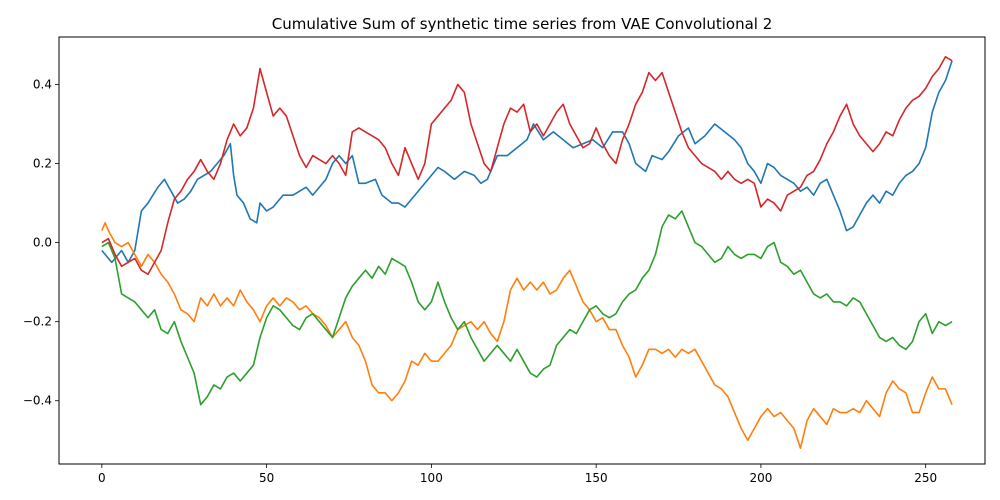  Describe the element at coordinates (37, 401) in the screenshot. I see `y-tick-label: −0.4` at that location.